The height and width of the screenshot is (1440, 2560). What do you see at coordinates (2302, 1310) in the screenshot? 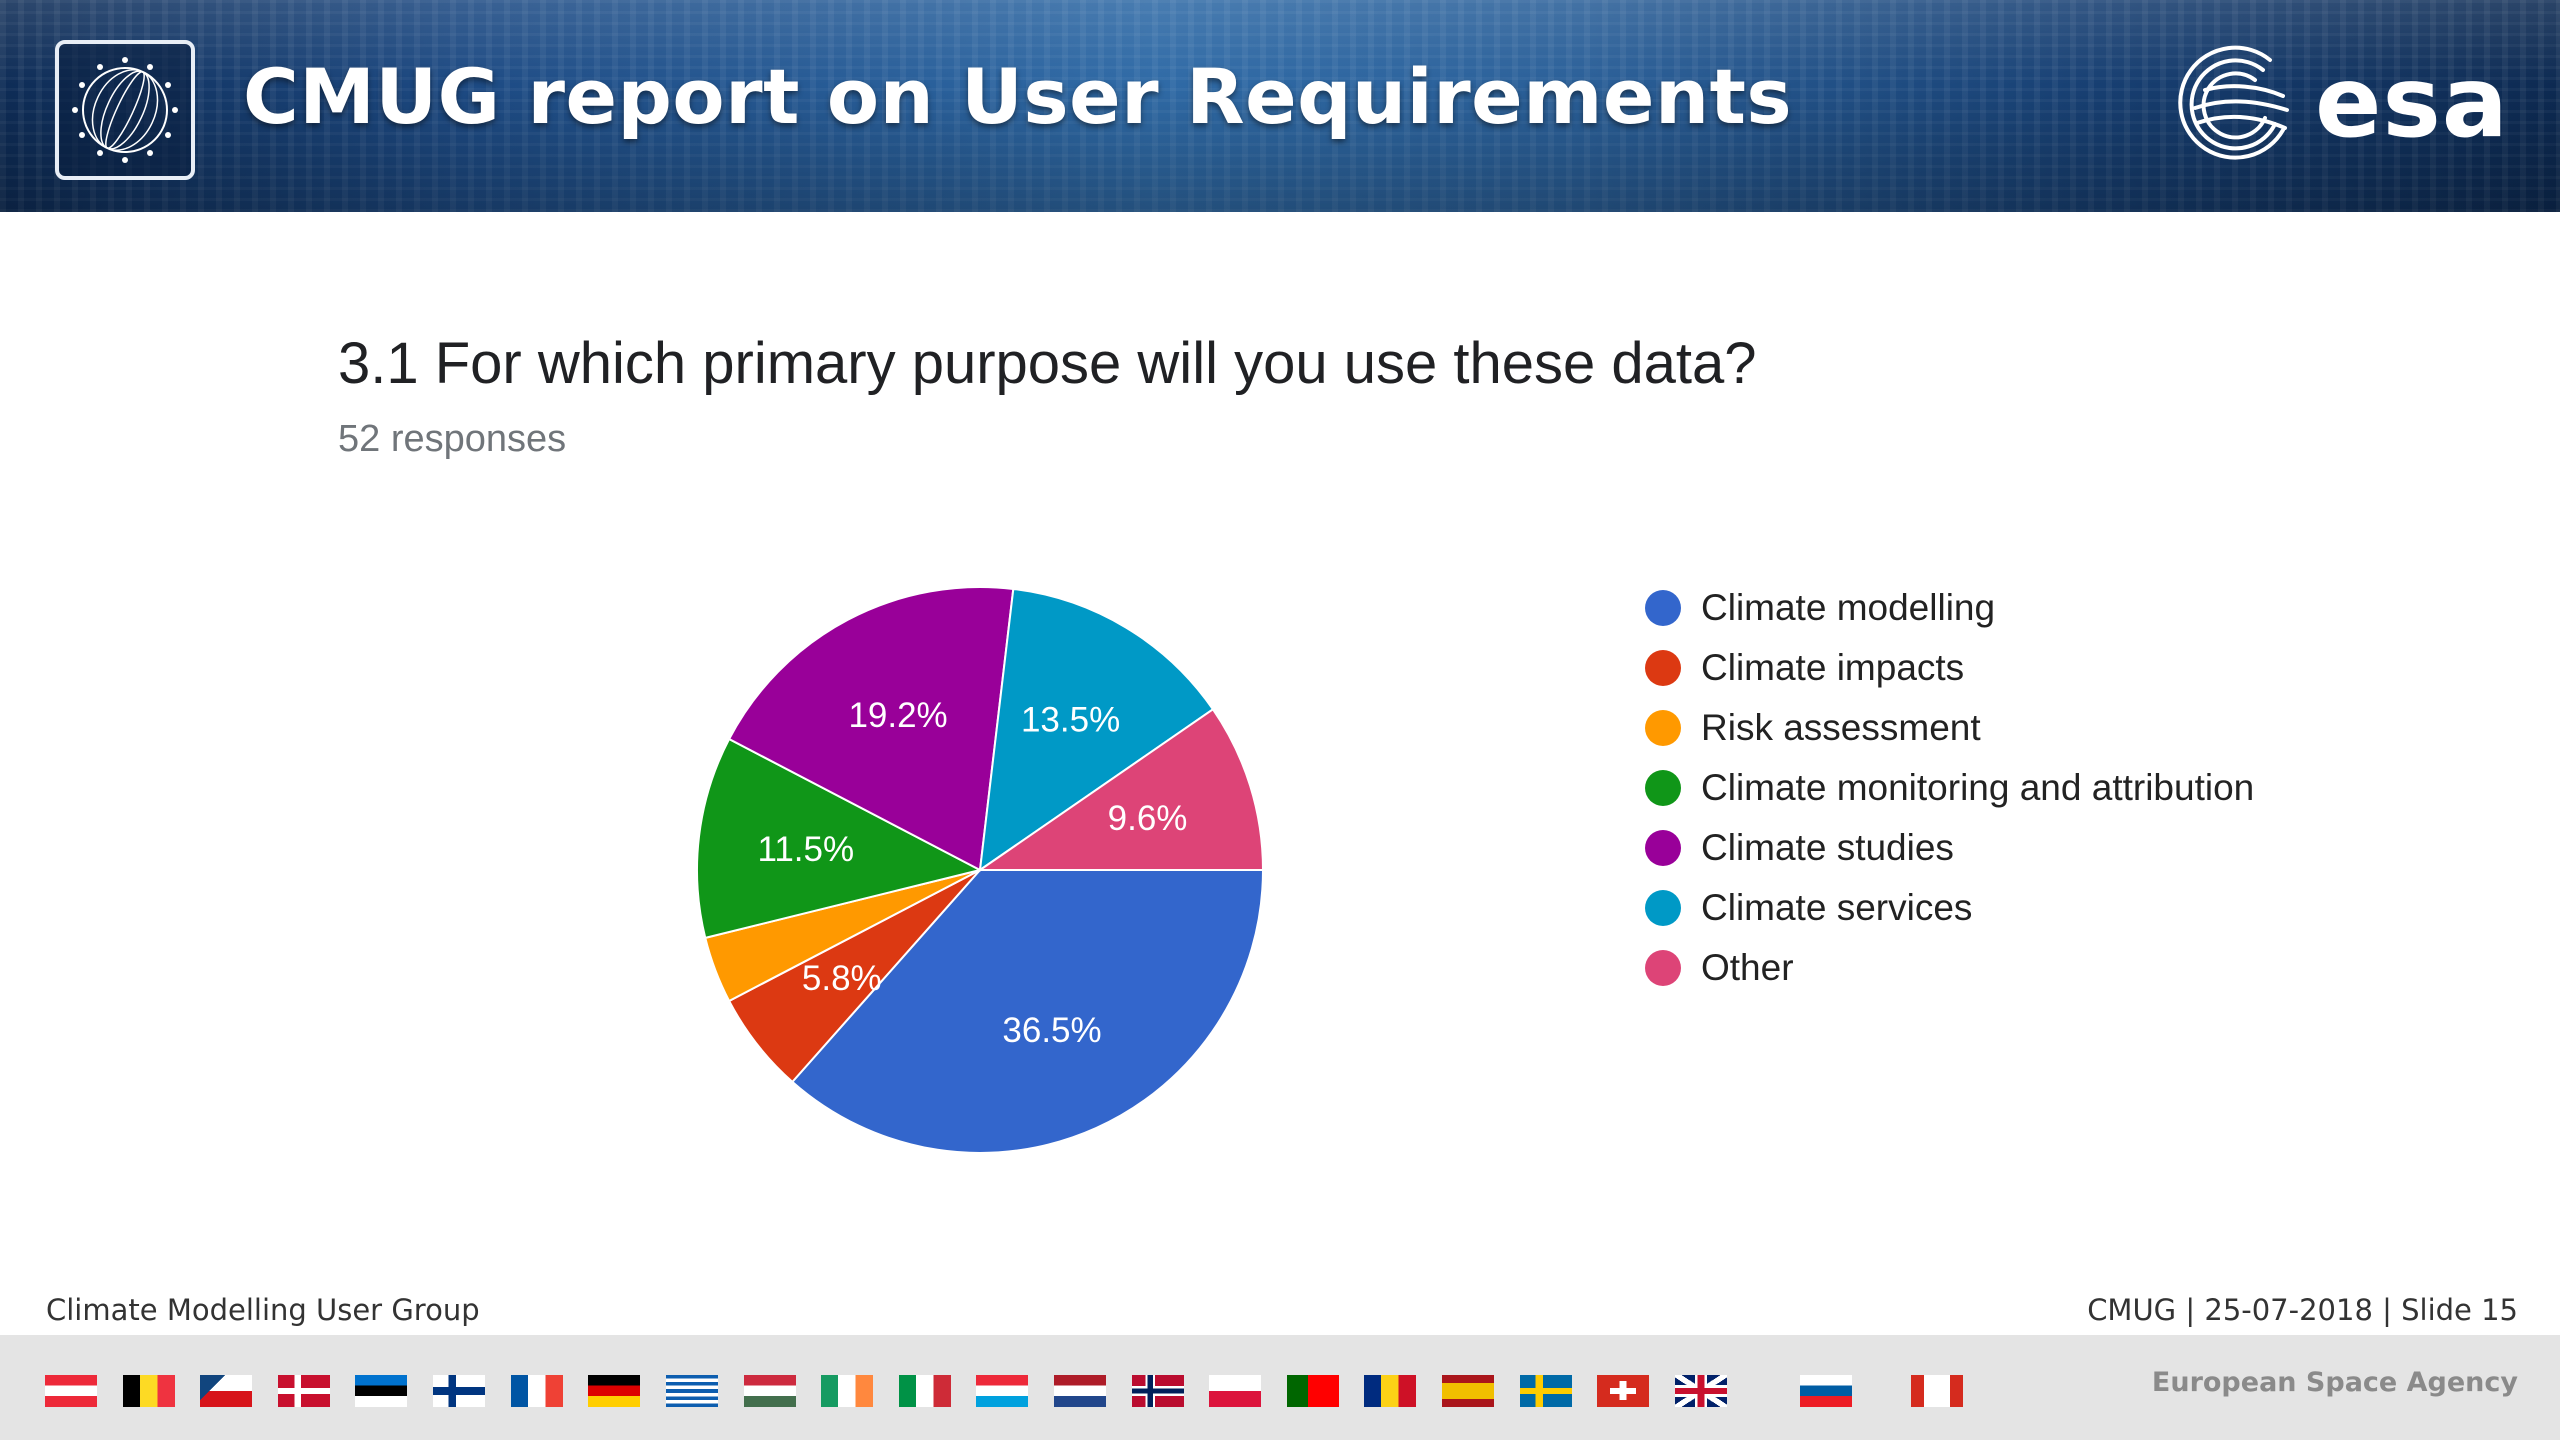
I see `footer-slide-info: CMUG | 25-07-2018 | Slide 15` at bounding box center [2302, 1310].